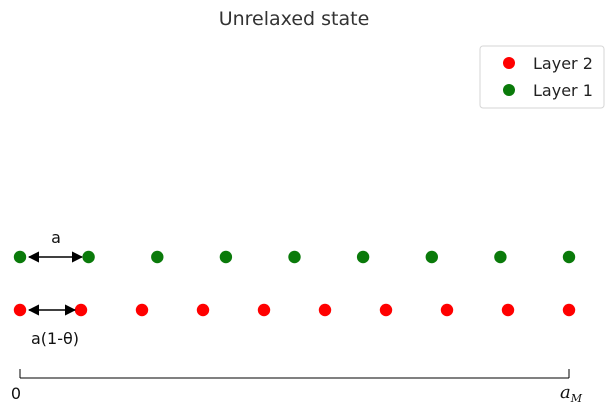 The width and height of the screenshot is (606, 402). Describe the element at coordinates (297, 385) in the screenshot. I see `supercell-bracket: 0 aM` at that location.